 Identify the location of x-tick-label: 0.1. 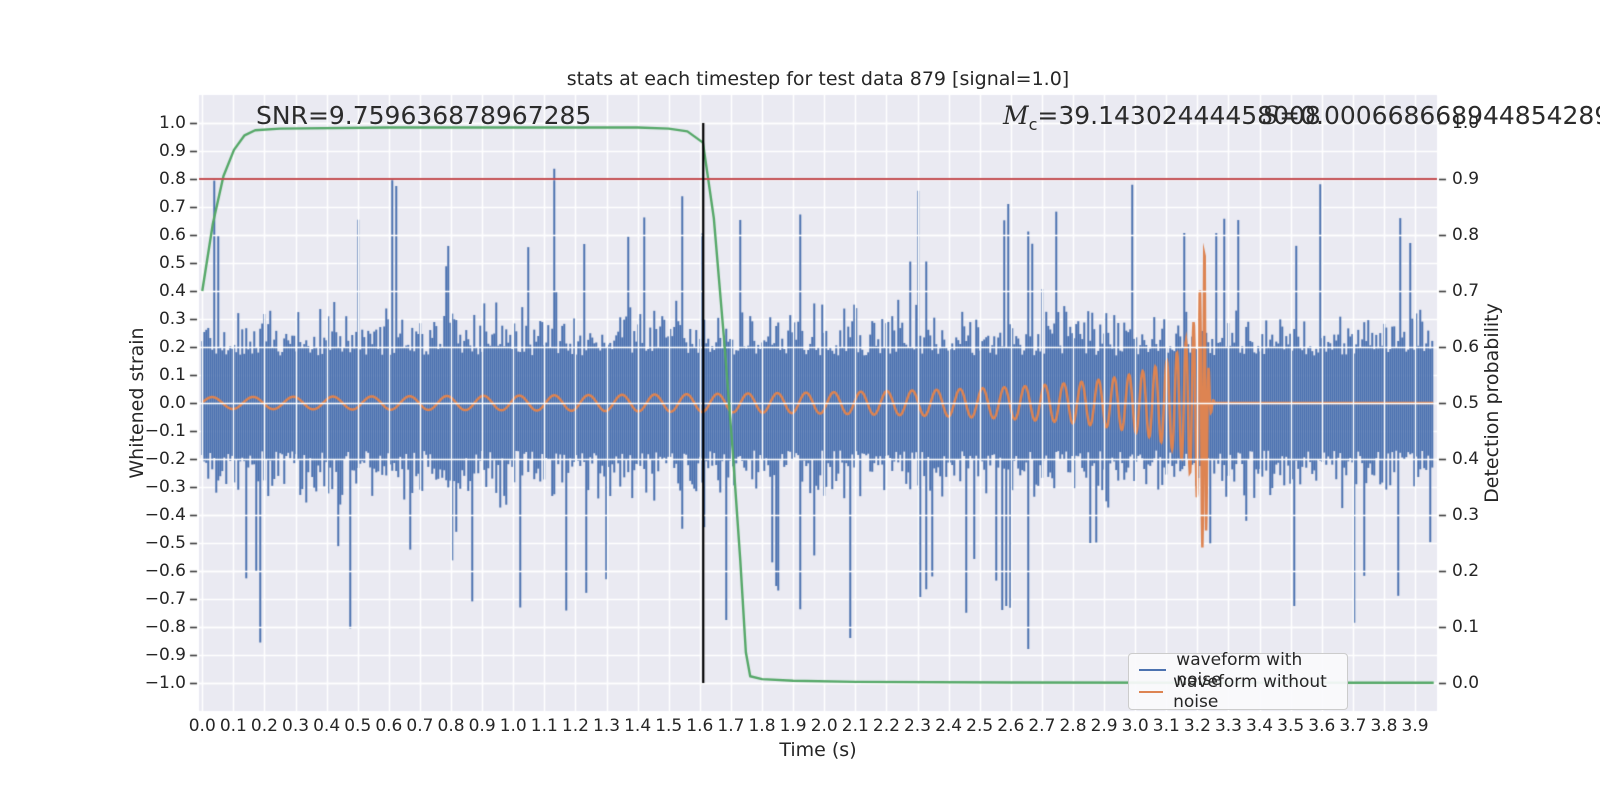
(233, 726).